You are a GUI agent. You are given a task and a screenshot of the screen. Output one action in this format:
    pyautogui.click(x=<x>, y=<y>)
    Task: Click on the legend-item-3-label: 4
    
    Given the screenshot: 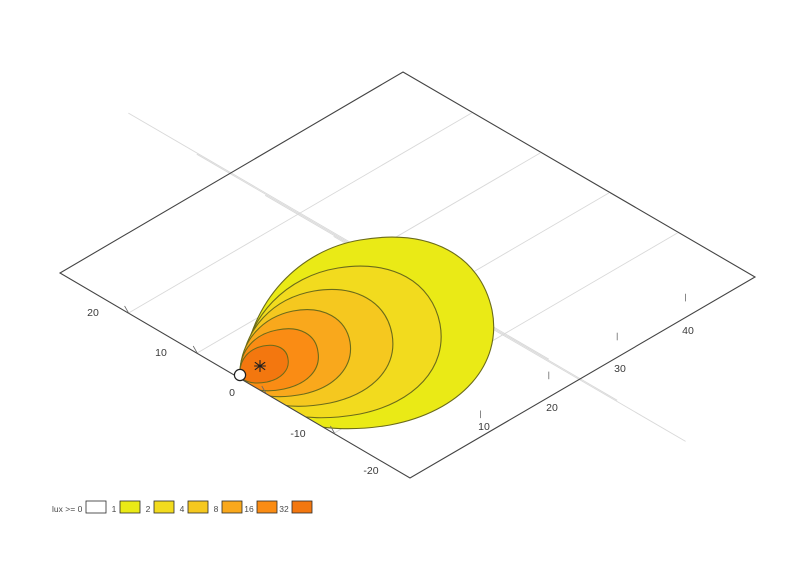 What is the action you would take?
    pyautogui.click(x=182, y=509)
    